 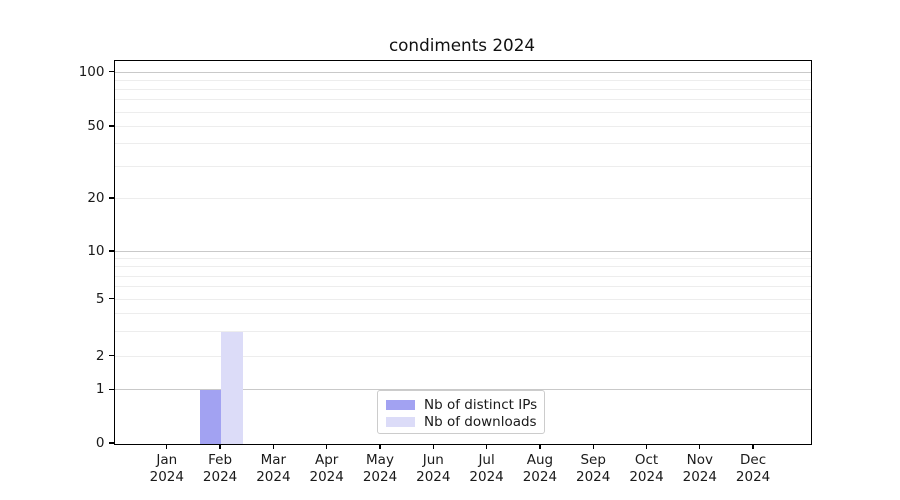 I want to click on x-label-month: Jun, so click(x=433, y=460).